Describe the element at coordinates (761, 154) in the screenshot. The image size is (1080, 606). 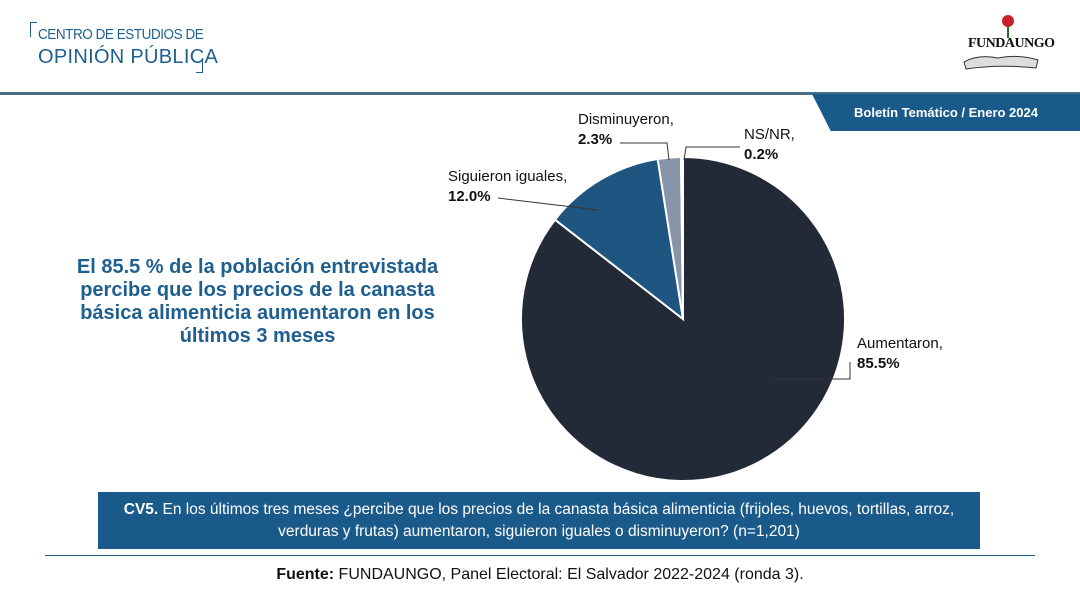
I see `slice-value: 0.2%` at that location.